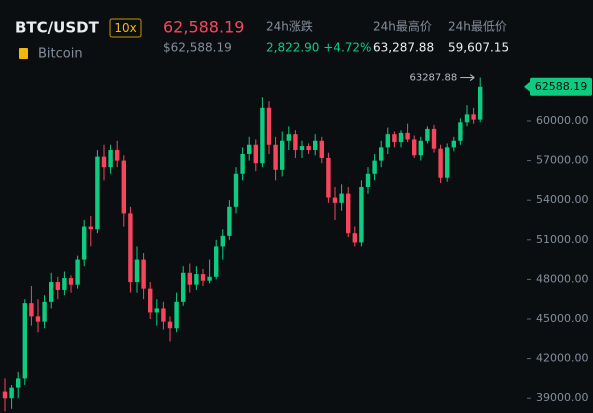  What do you see at coordinates (197, 48) in the screenshot?
I see `price-usd: $62,588.19` at bounding box center [197, 48].